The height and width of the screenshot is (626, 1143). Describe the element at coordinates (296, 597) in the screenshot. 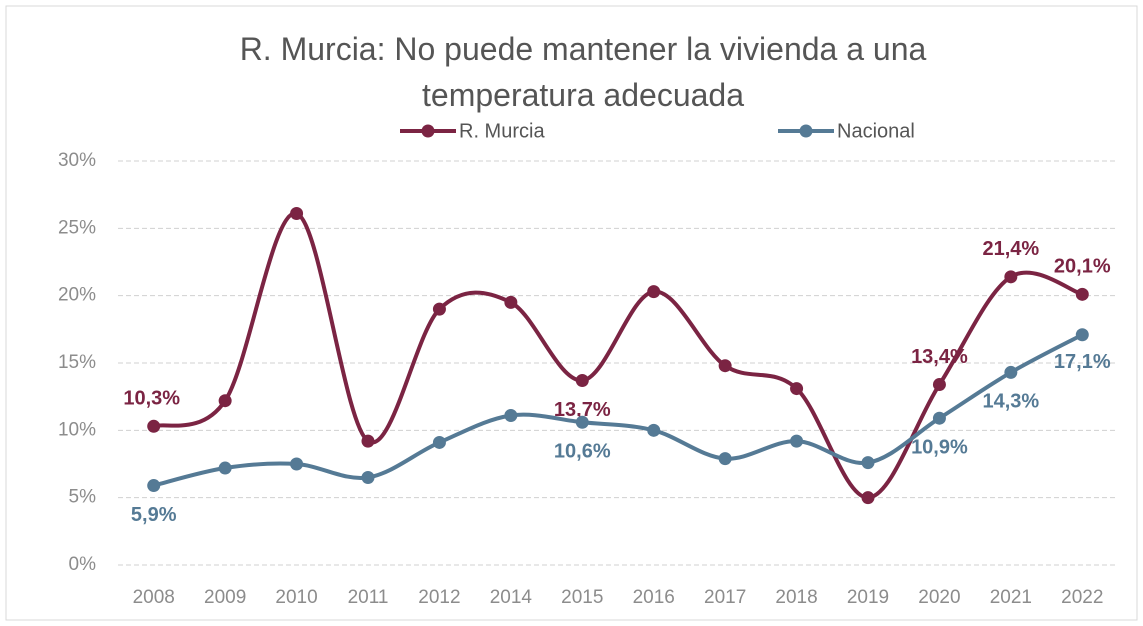

I see `x-tick-label: 2010` at that location.